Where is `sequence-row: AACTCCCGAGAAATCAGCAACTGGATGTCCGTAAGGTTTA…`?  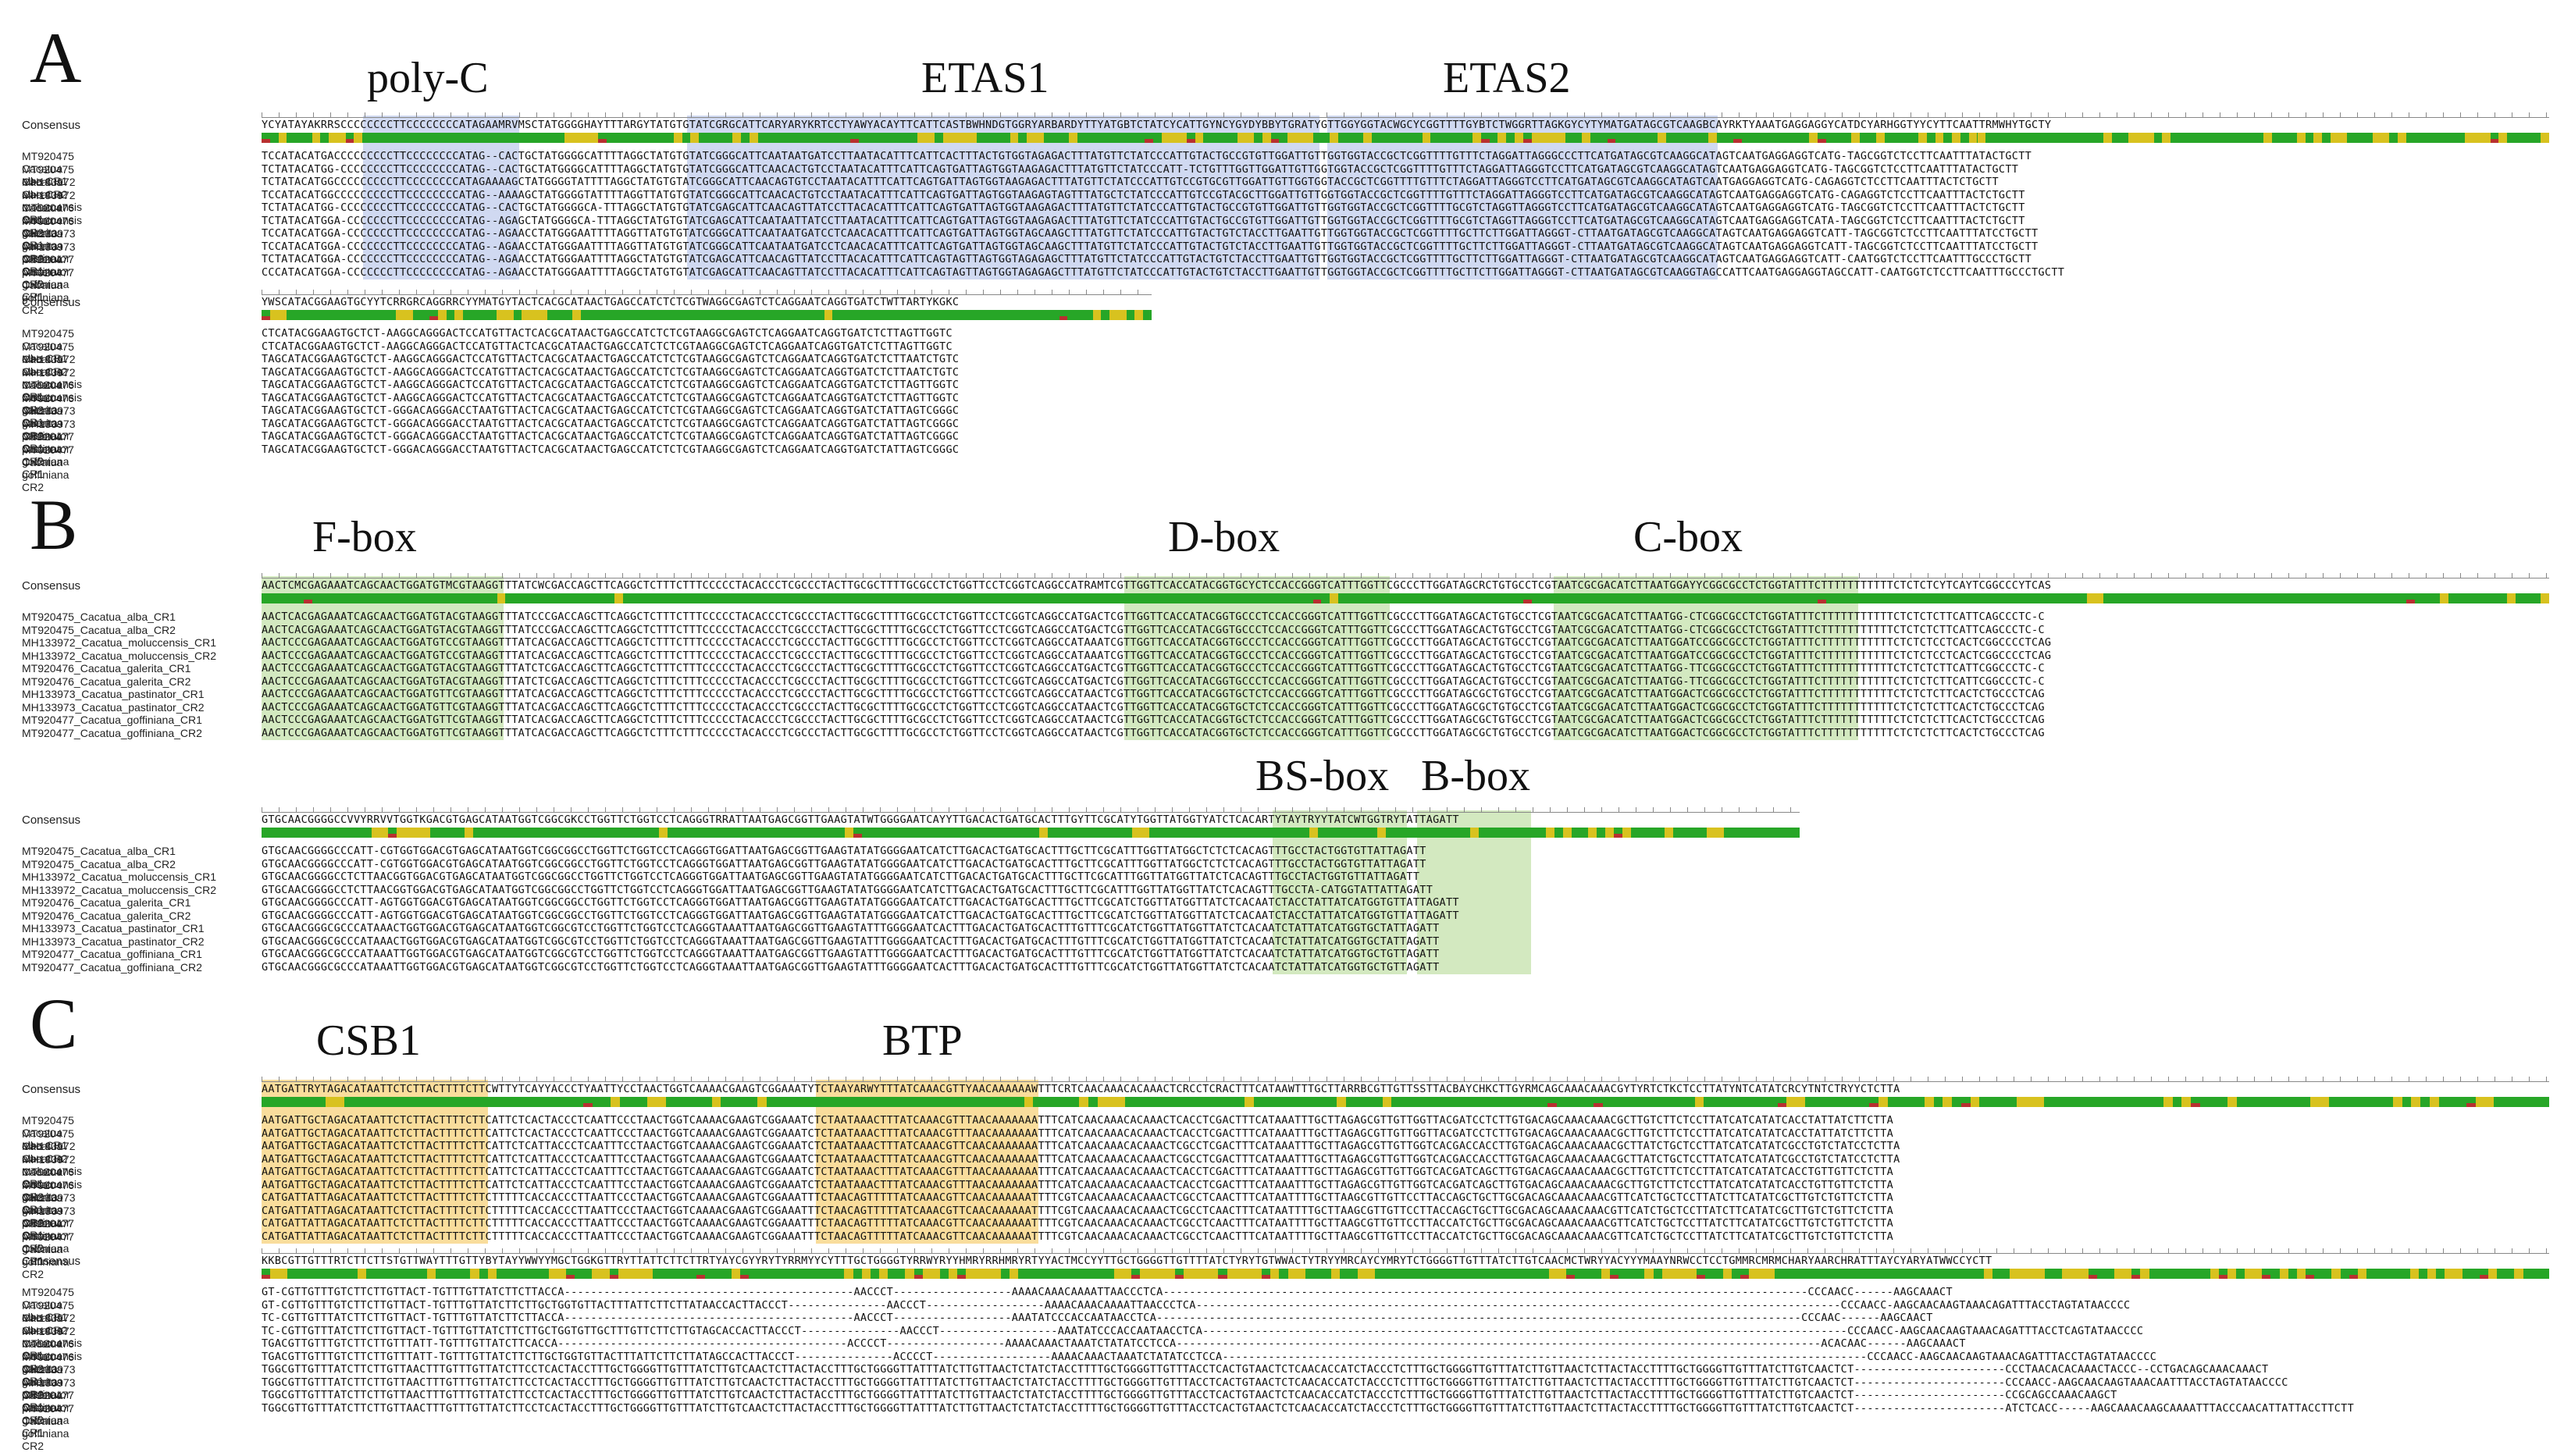
sequence-row: AACTCCCGAGAAATCAGCAACTGGATGTCCGTAAGGTTTA… is located at coordinates (1157, 642).